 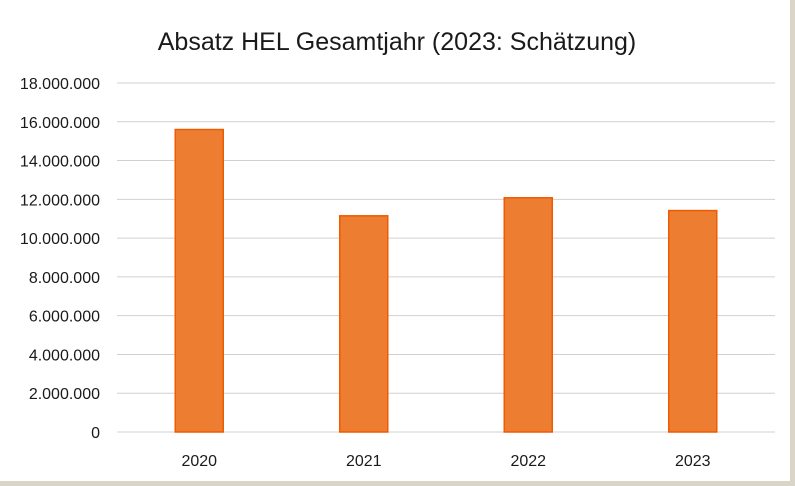 I want to click on x-axis-category-labels: 2020 2021 2022 2023, so click(x=445, y=461).